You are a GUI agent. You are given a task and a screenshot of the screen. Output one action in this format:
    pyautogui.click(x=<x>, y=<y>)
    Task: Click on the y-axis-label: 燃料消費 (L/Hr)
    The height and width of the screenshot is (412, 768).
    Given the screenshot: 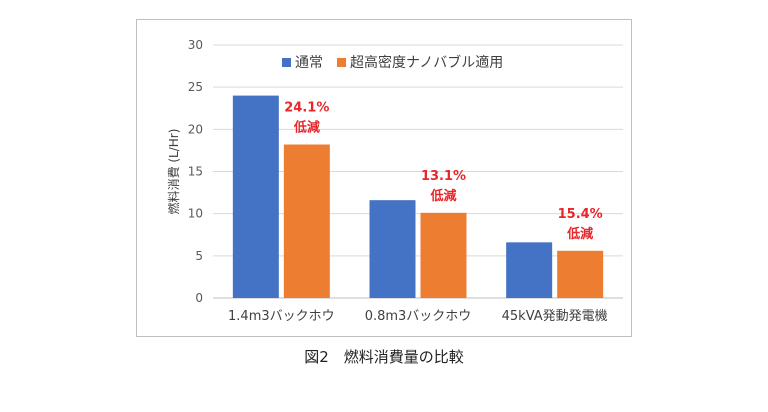 What is the action you would take?
    pyautogui.click(x=173, y=172)
    